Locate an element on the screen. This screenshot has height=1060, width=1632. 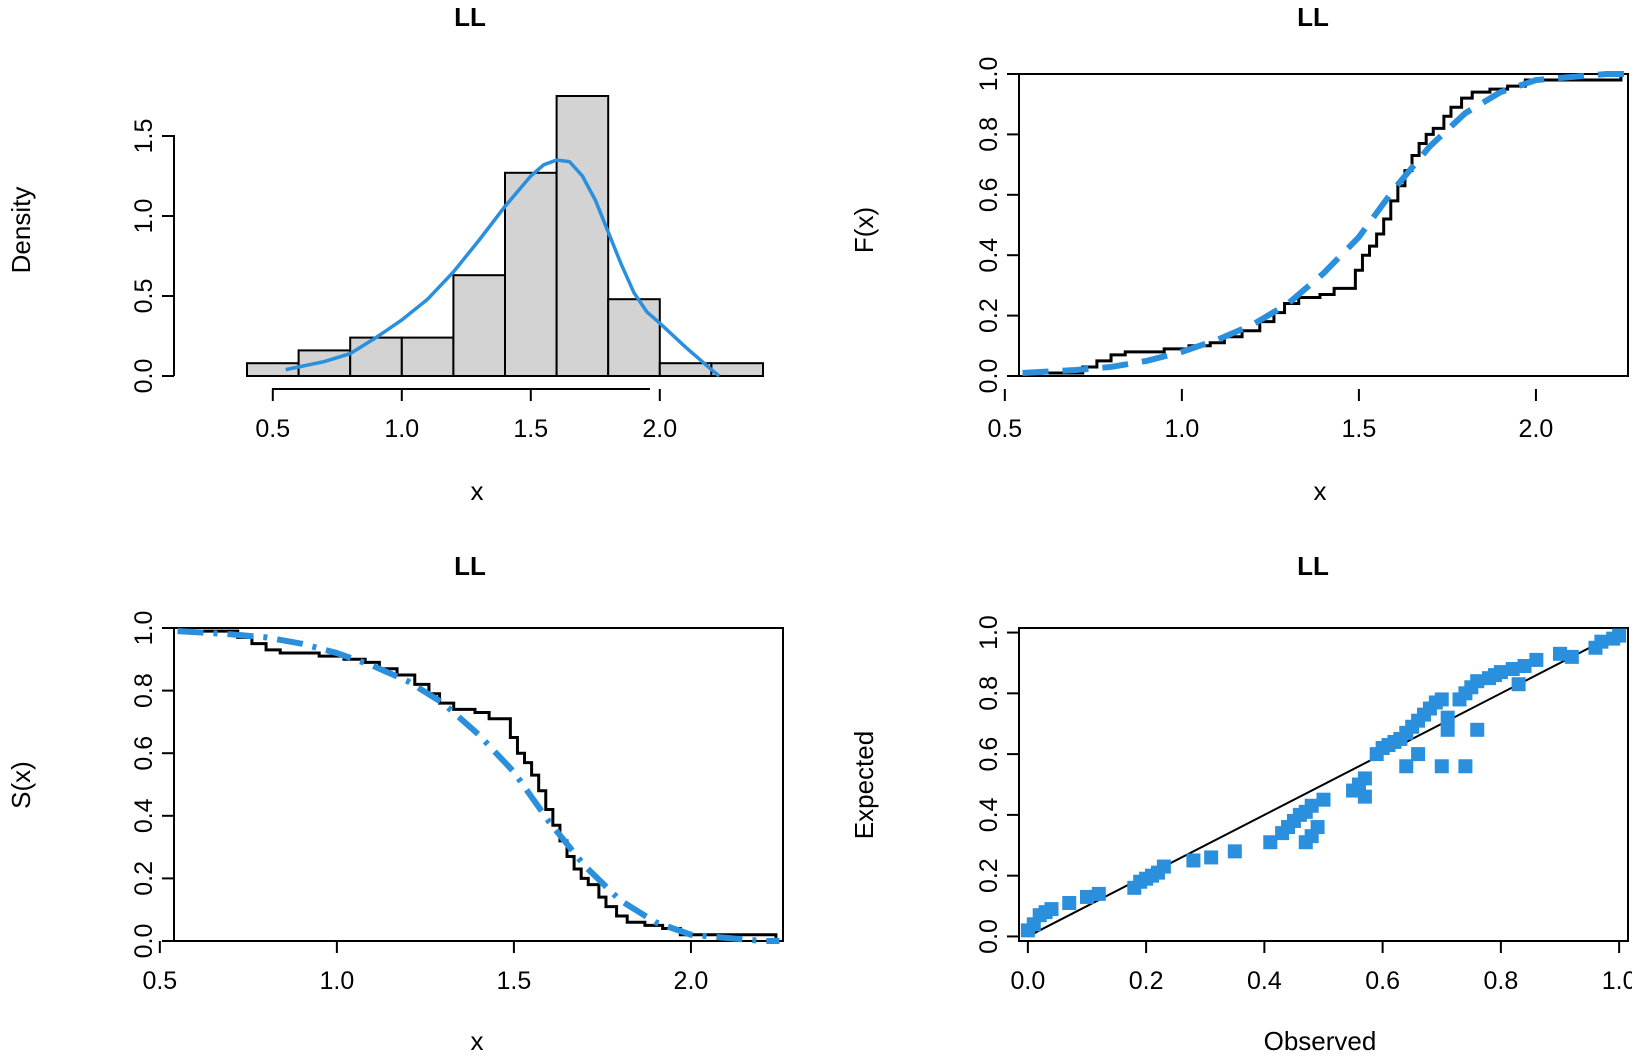
y-tick-label: 0.5 is located at coordinates (144, 296).